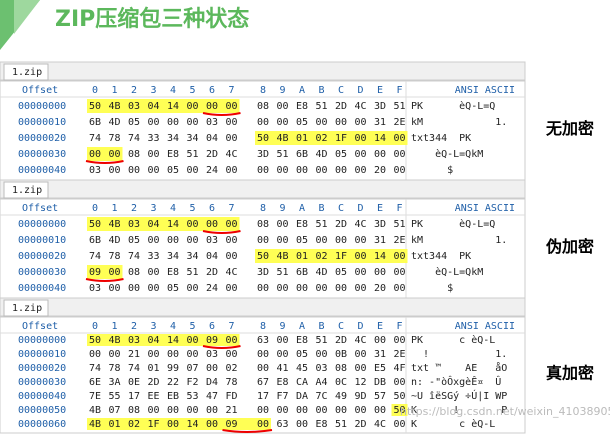 This screenshot has height=436, width=610. I want to click on hex-byte: 08, so click(134, 410).